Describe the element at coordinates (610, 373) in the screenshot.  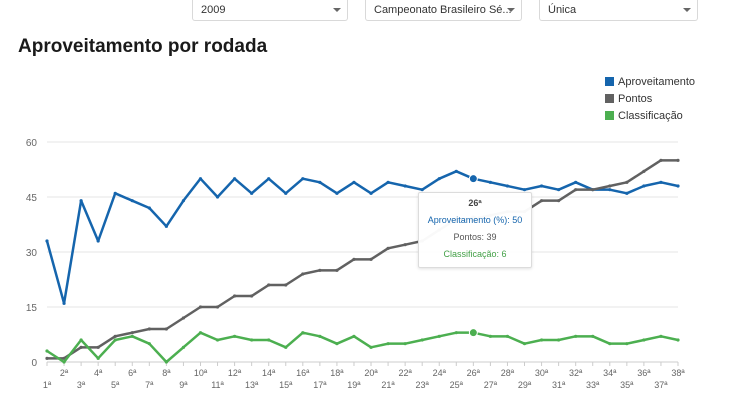
I see `x-tick-label: 34ª` at that location.